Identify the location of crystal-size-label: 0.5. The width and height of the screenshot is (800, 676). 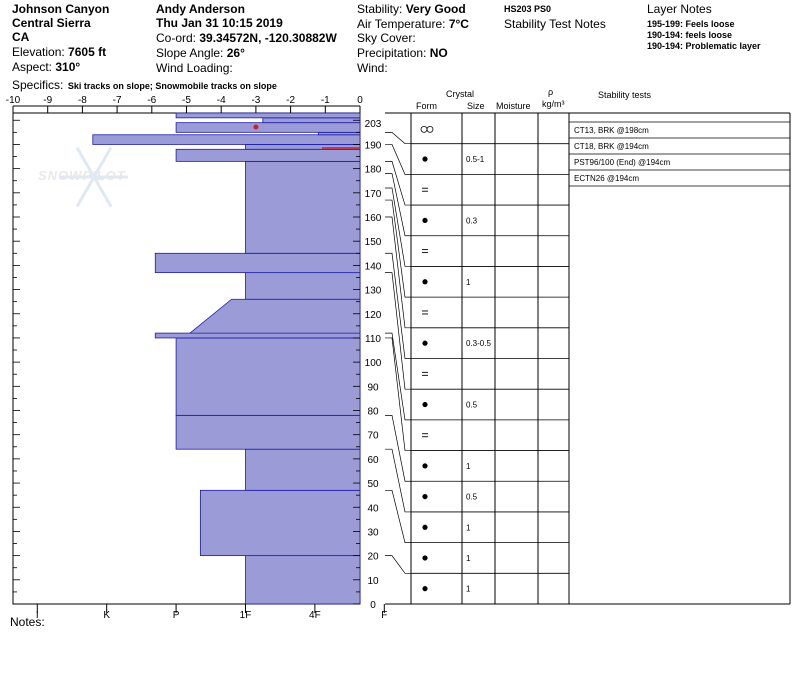
(472, 497).